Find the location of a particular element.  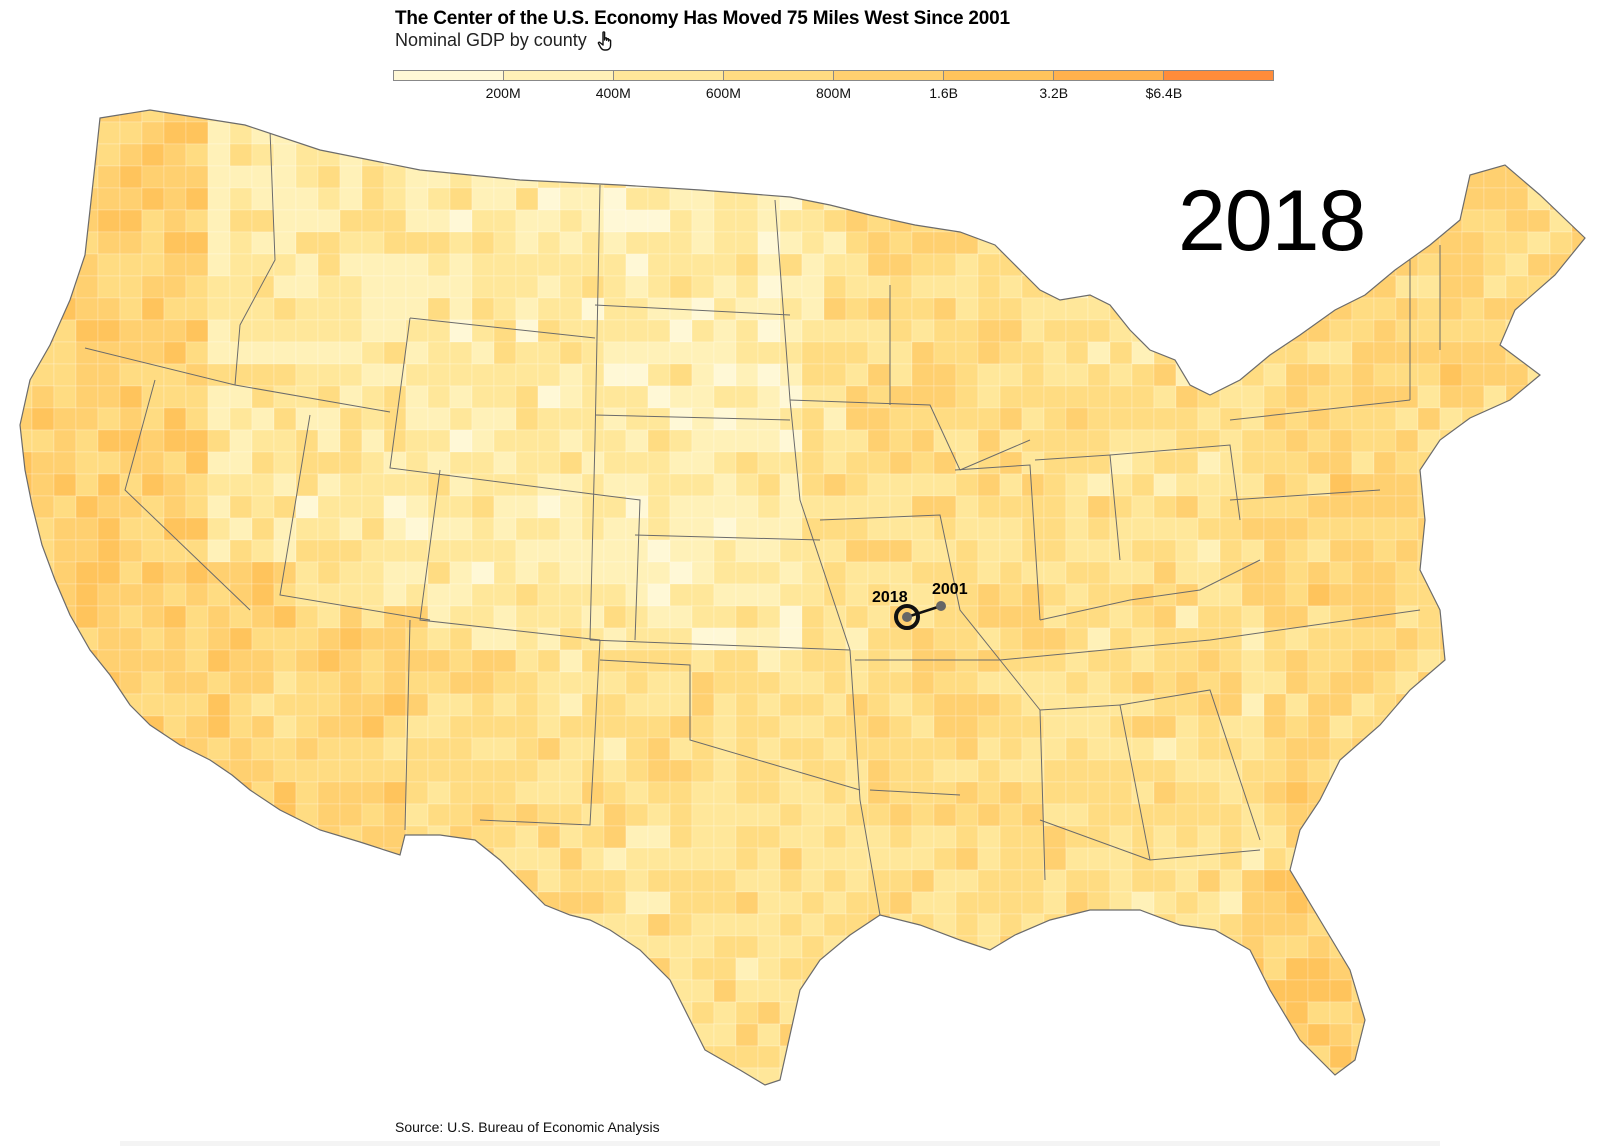

center-2018-dot-marker is located at coordinates (907, 617).